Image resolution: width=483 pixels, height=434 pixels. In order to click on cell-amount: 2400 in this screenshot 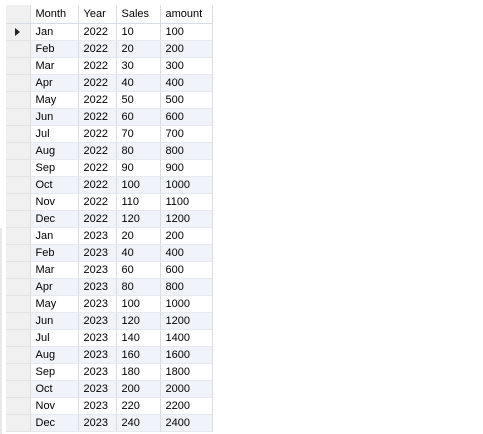, I will do `click(186, 423)`.